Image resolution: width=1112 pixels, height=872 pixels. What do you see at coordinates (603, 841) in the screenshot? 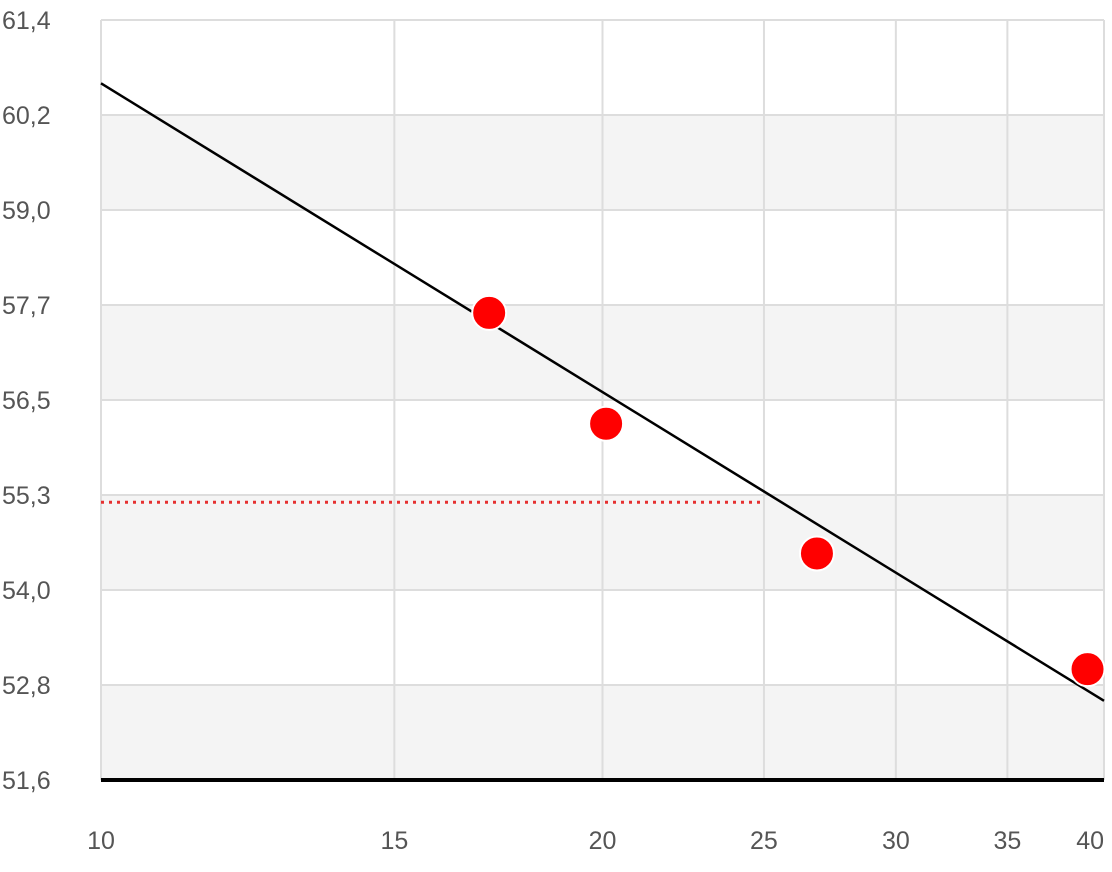
I see `x-tick-label-2: 20` at bounding box center [603, 841].